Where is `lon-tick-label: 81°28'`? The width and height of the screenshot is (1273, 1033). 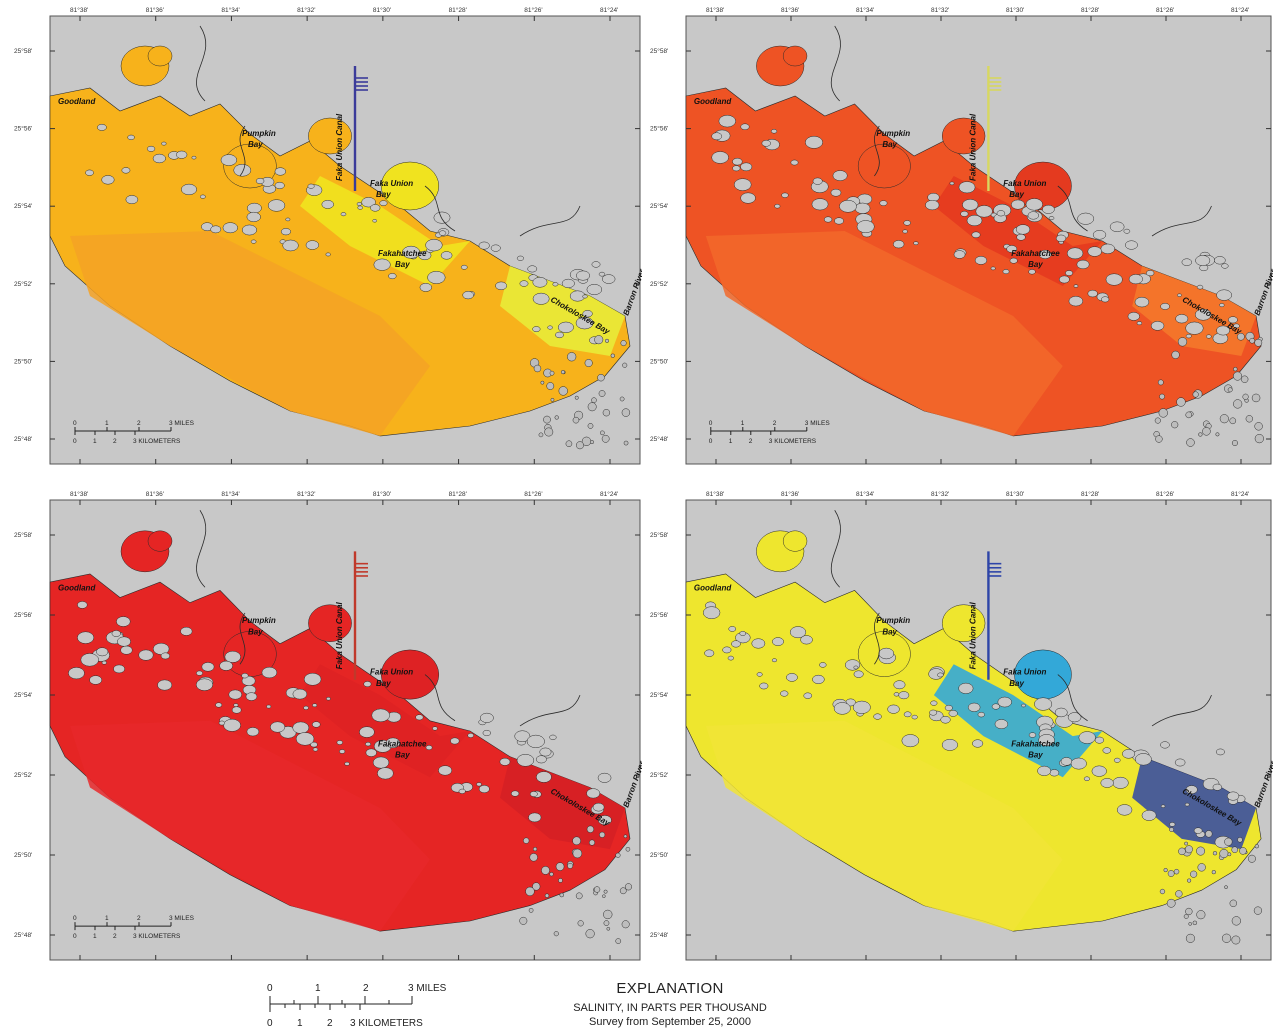
lon-tick-label: 81°28' is located at coordinates (458, 10).